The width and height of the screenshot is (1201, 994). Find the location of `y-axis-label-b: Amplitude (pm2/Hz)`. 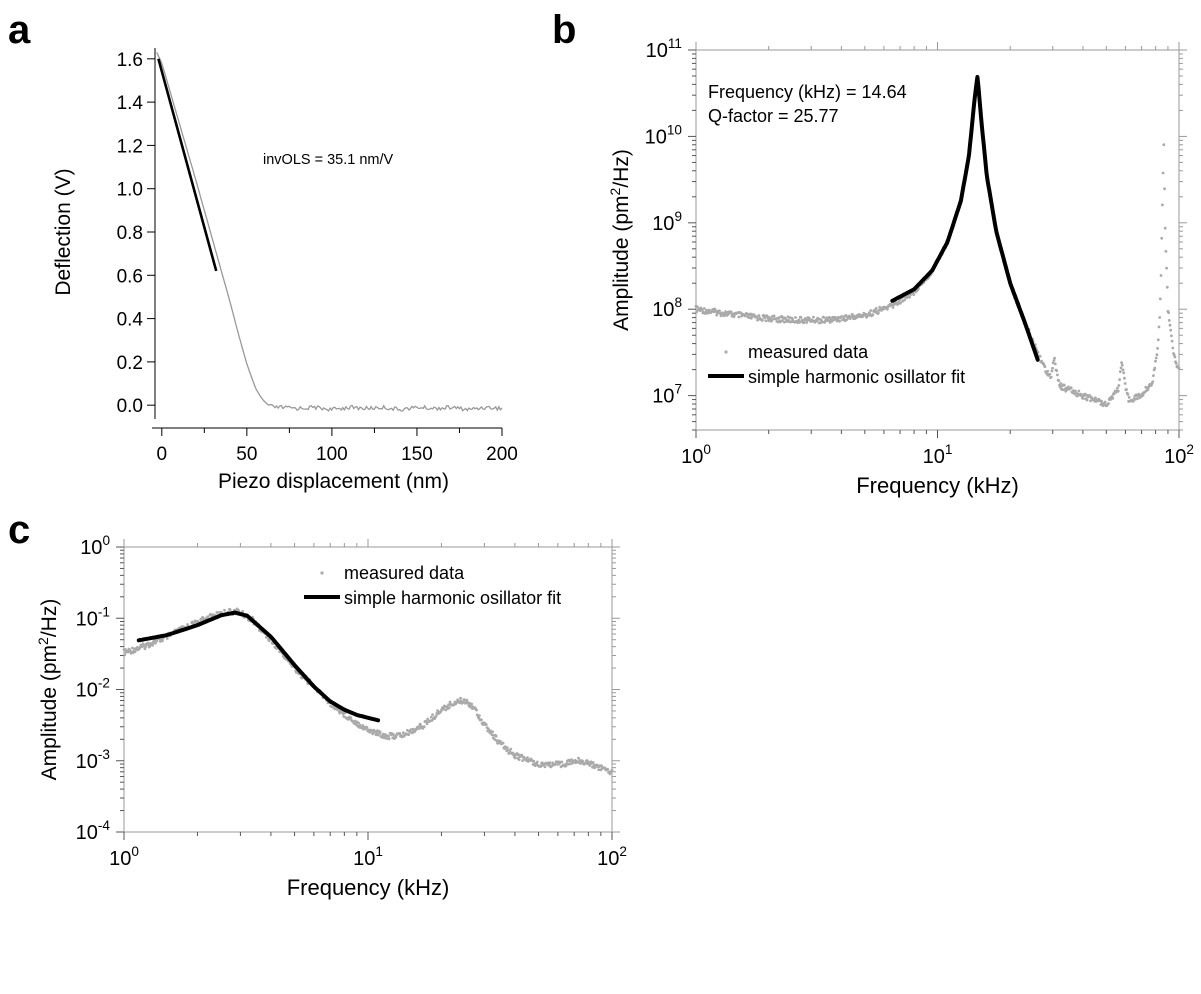

y-axis-label-b: Amplitude (pm2/Hz) is located at coordinates (620, 240).